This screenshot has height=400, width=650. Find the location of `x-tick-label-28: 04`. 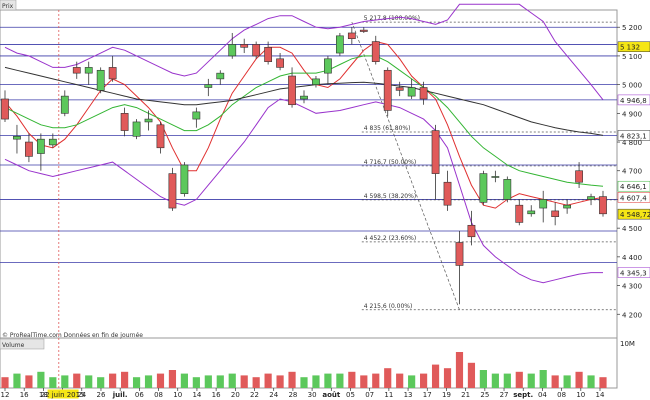

x-tick-label-28: 04 is located at coordinates (542, 395).